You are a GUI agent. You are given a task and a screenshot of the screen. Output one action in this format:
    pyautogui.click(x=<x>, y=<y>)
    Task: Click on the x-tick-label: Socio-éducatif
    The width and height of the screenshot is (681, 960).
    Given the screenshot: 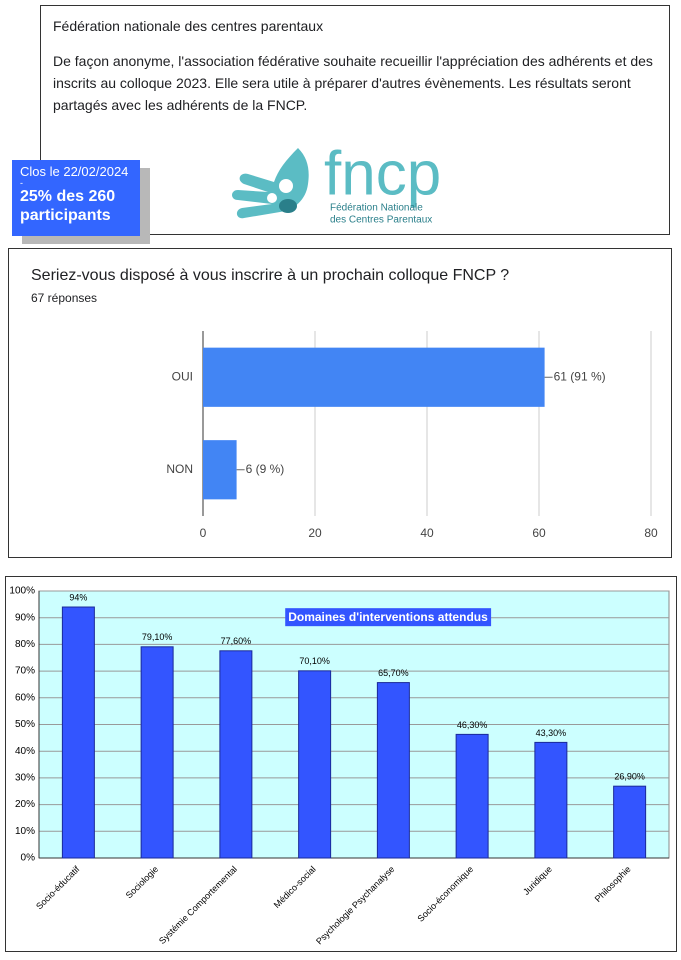 What is the action you would take?
    pyautogui.click(x=58, y=888)
    